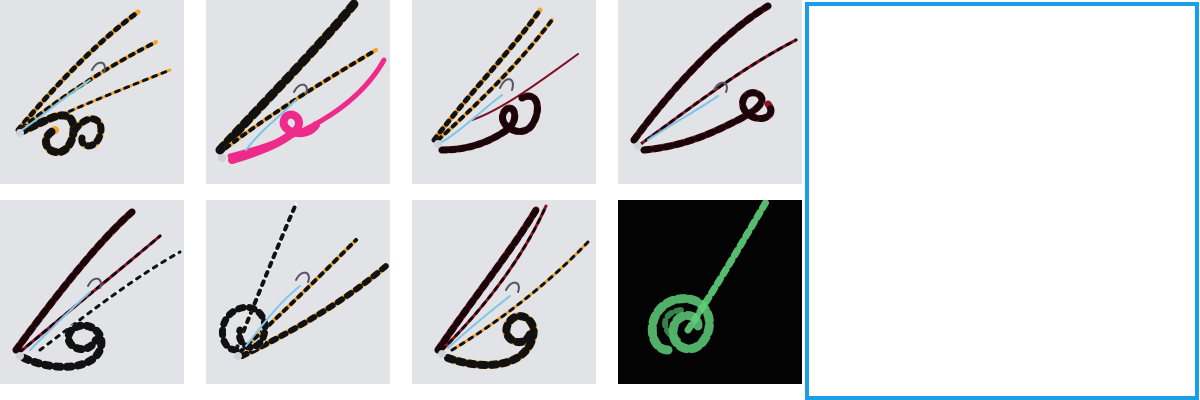 Image resolution: width=1200 pixels, height=400 pixels. I want to click on lure-photo-glow-green, so click(710, 292).